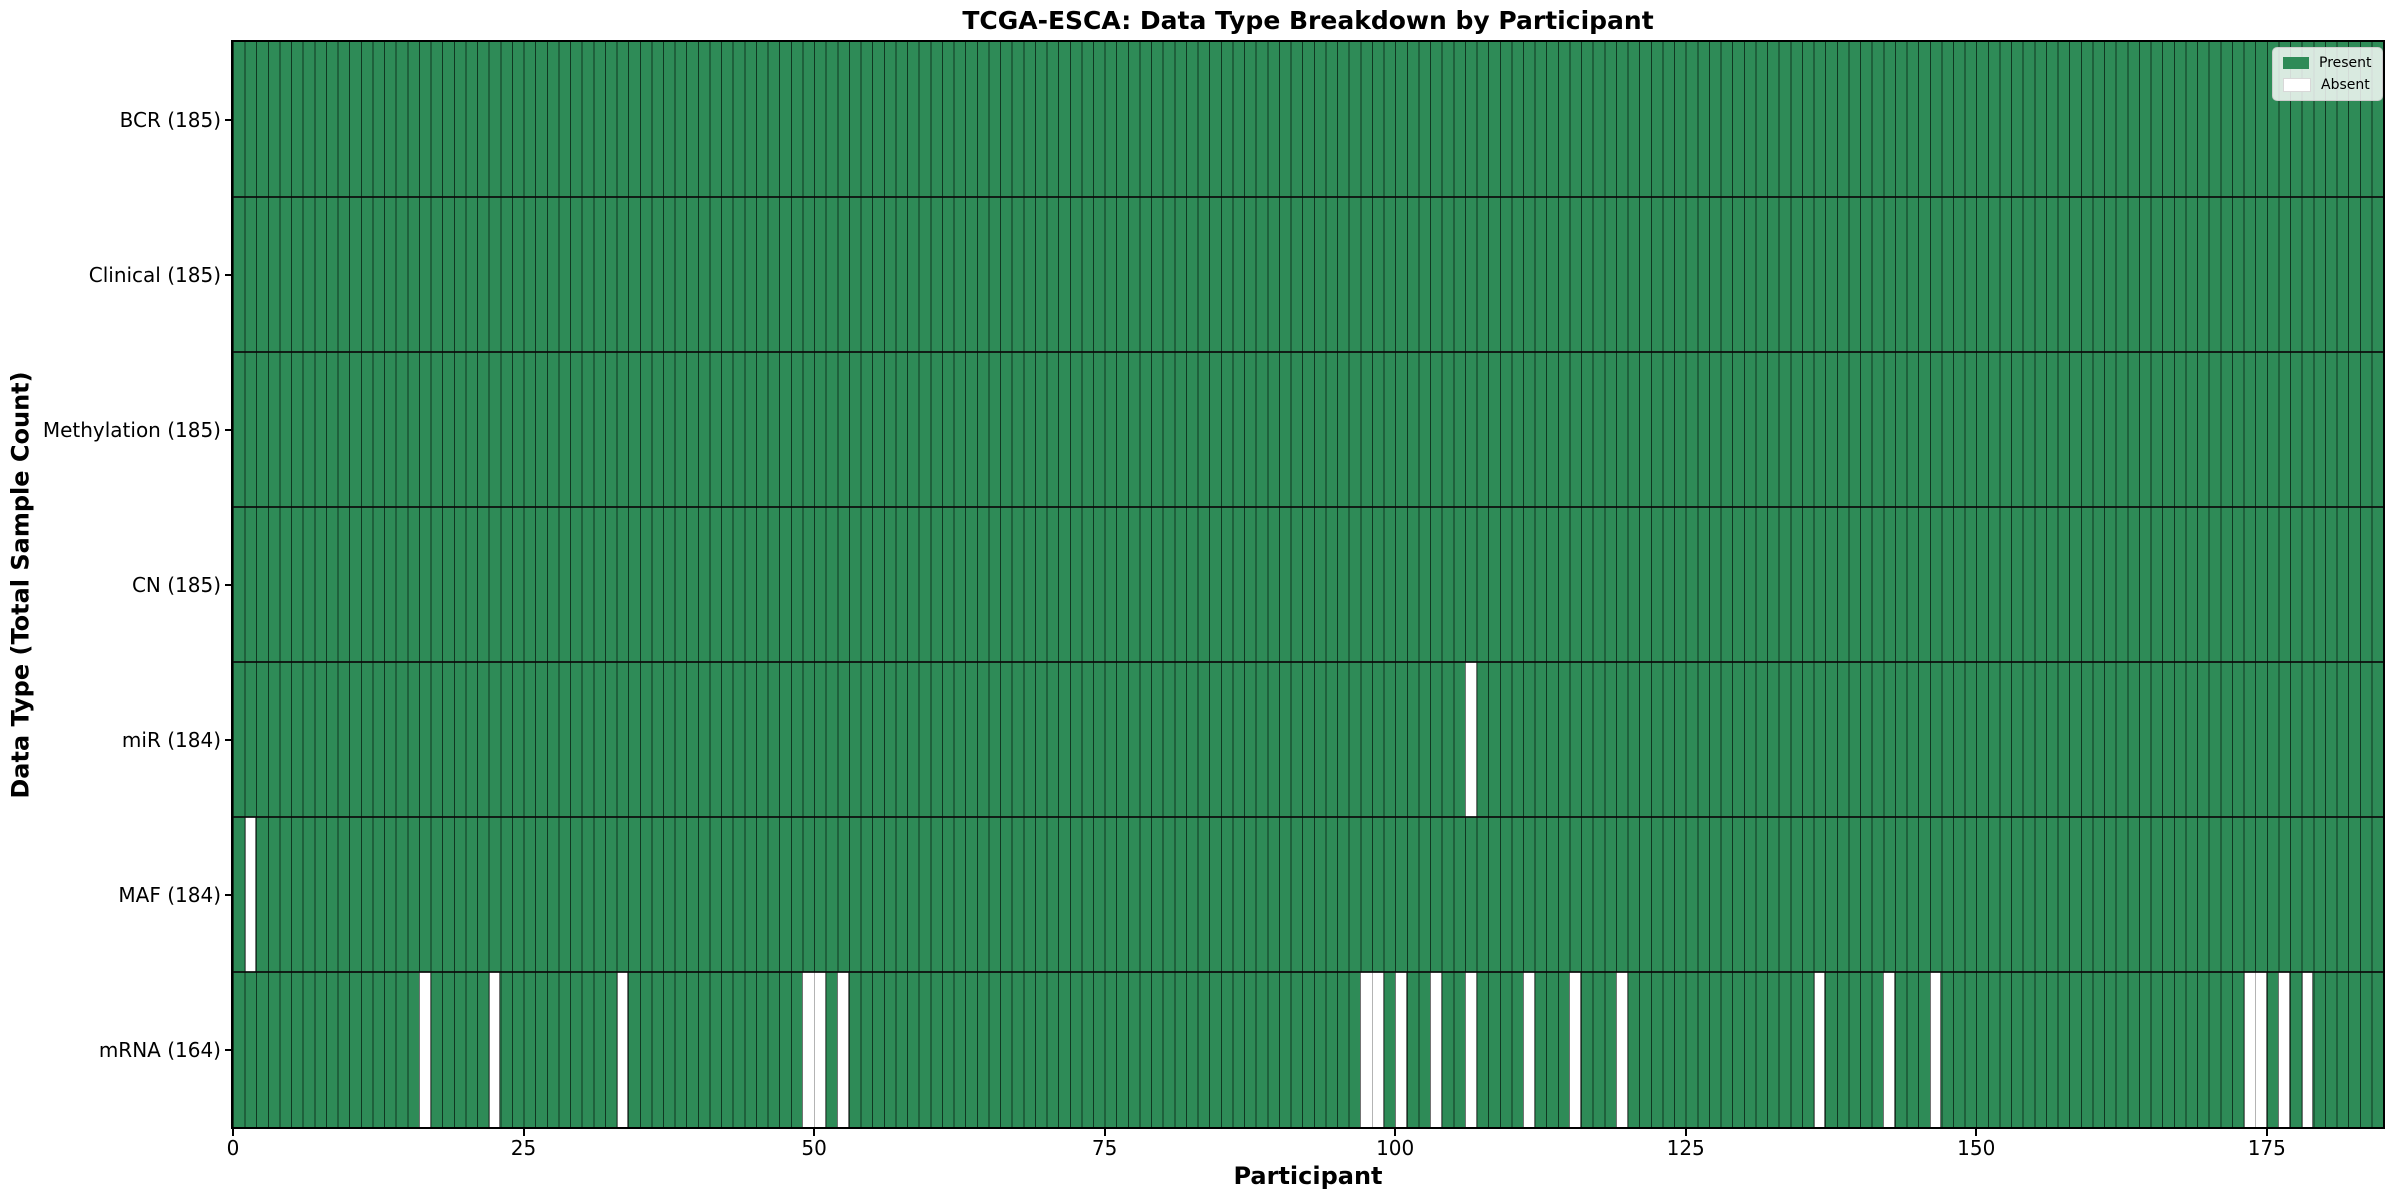  Describe the element at coordinates (1976, 1148) in the screenshot. I see `x-tick-label-150: 150` at that location.